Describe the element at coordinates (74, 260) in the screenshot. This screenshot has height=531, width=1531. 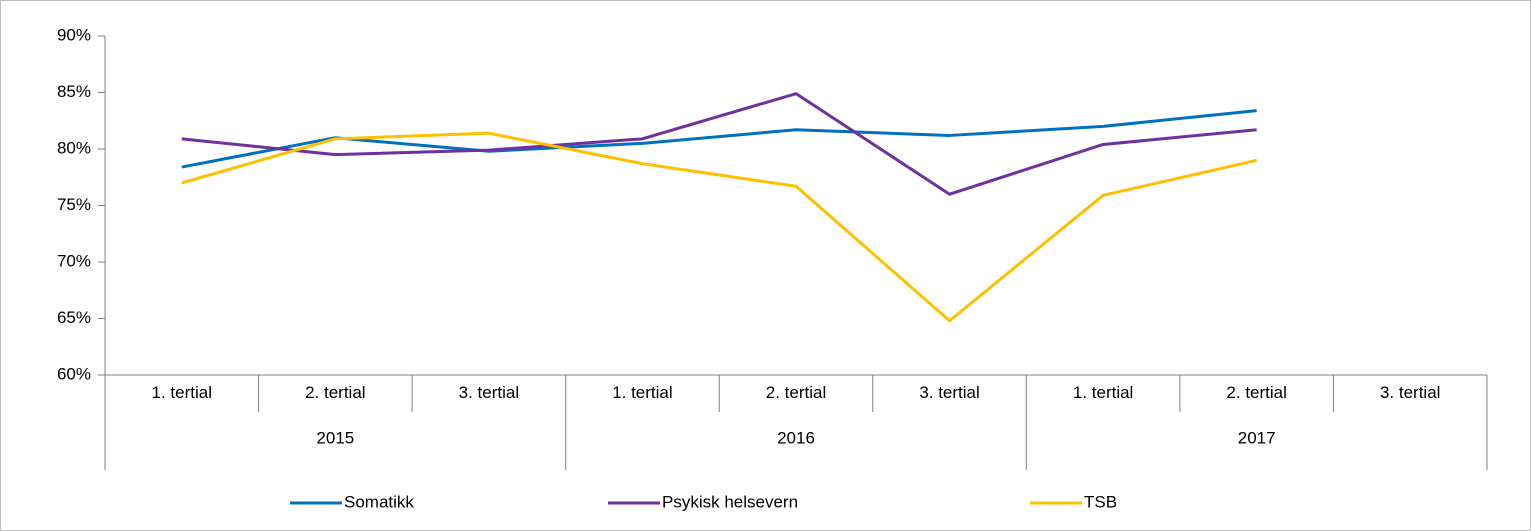
I see `y-tick-label: 70%` at that location.